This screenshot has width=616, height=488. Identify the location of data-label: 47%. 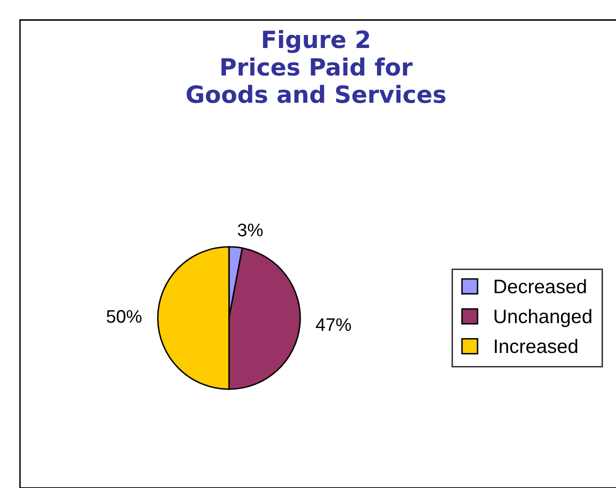
(333, 324).